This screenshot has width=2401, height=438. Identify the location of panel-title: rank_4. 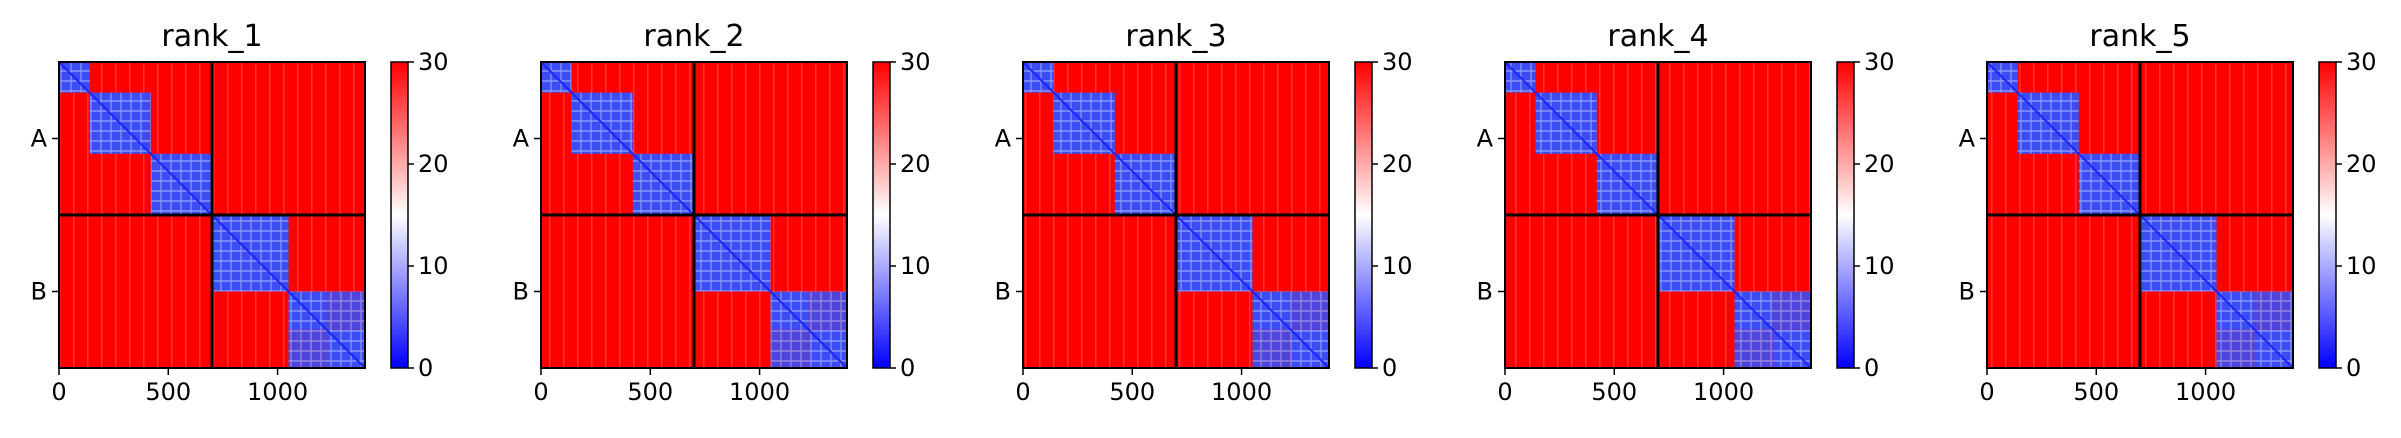
(1657, 36).